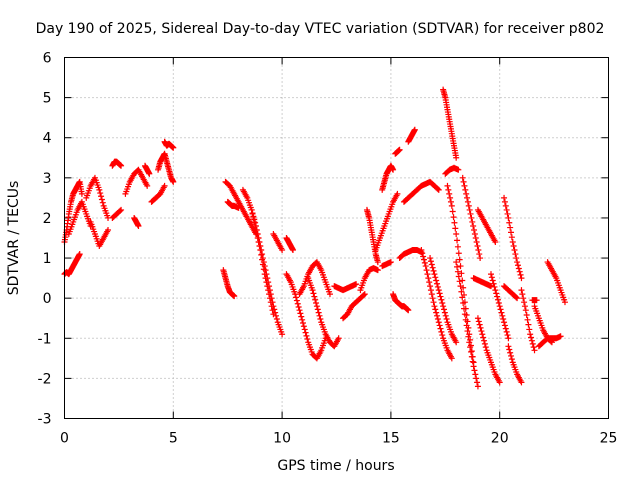  What do you see at coordinates (499, 306) in the screenshot?
I see `series-track-h3` at bounding box center [499, 306].